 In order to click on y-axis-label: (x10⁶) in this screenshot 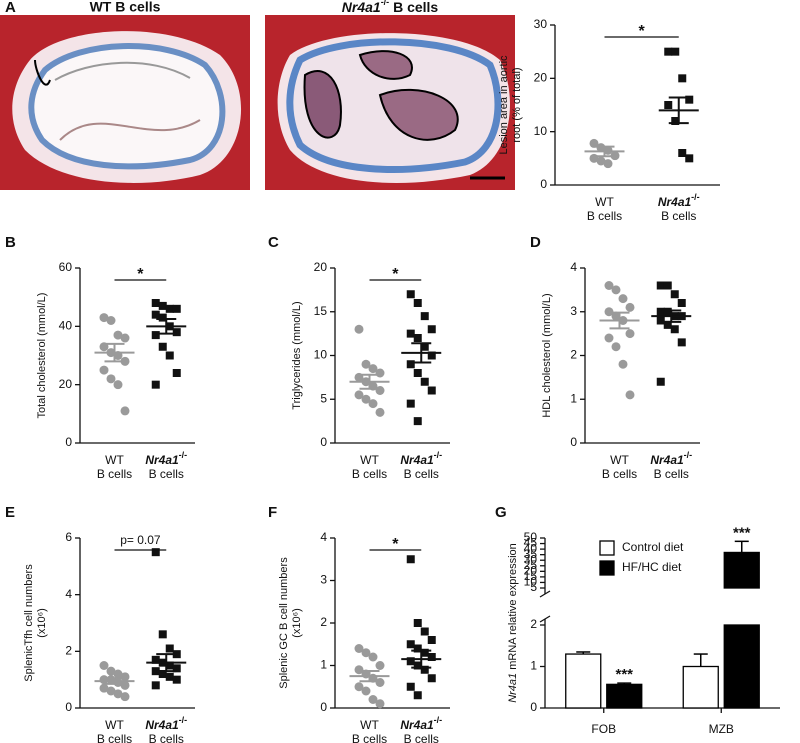, I will do `click(297, 623)`.